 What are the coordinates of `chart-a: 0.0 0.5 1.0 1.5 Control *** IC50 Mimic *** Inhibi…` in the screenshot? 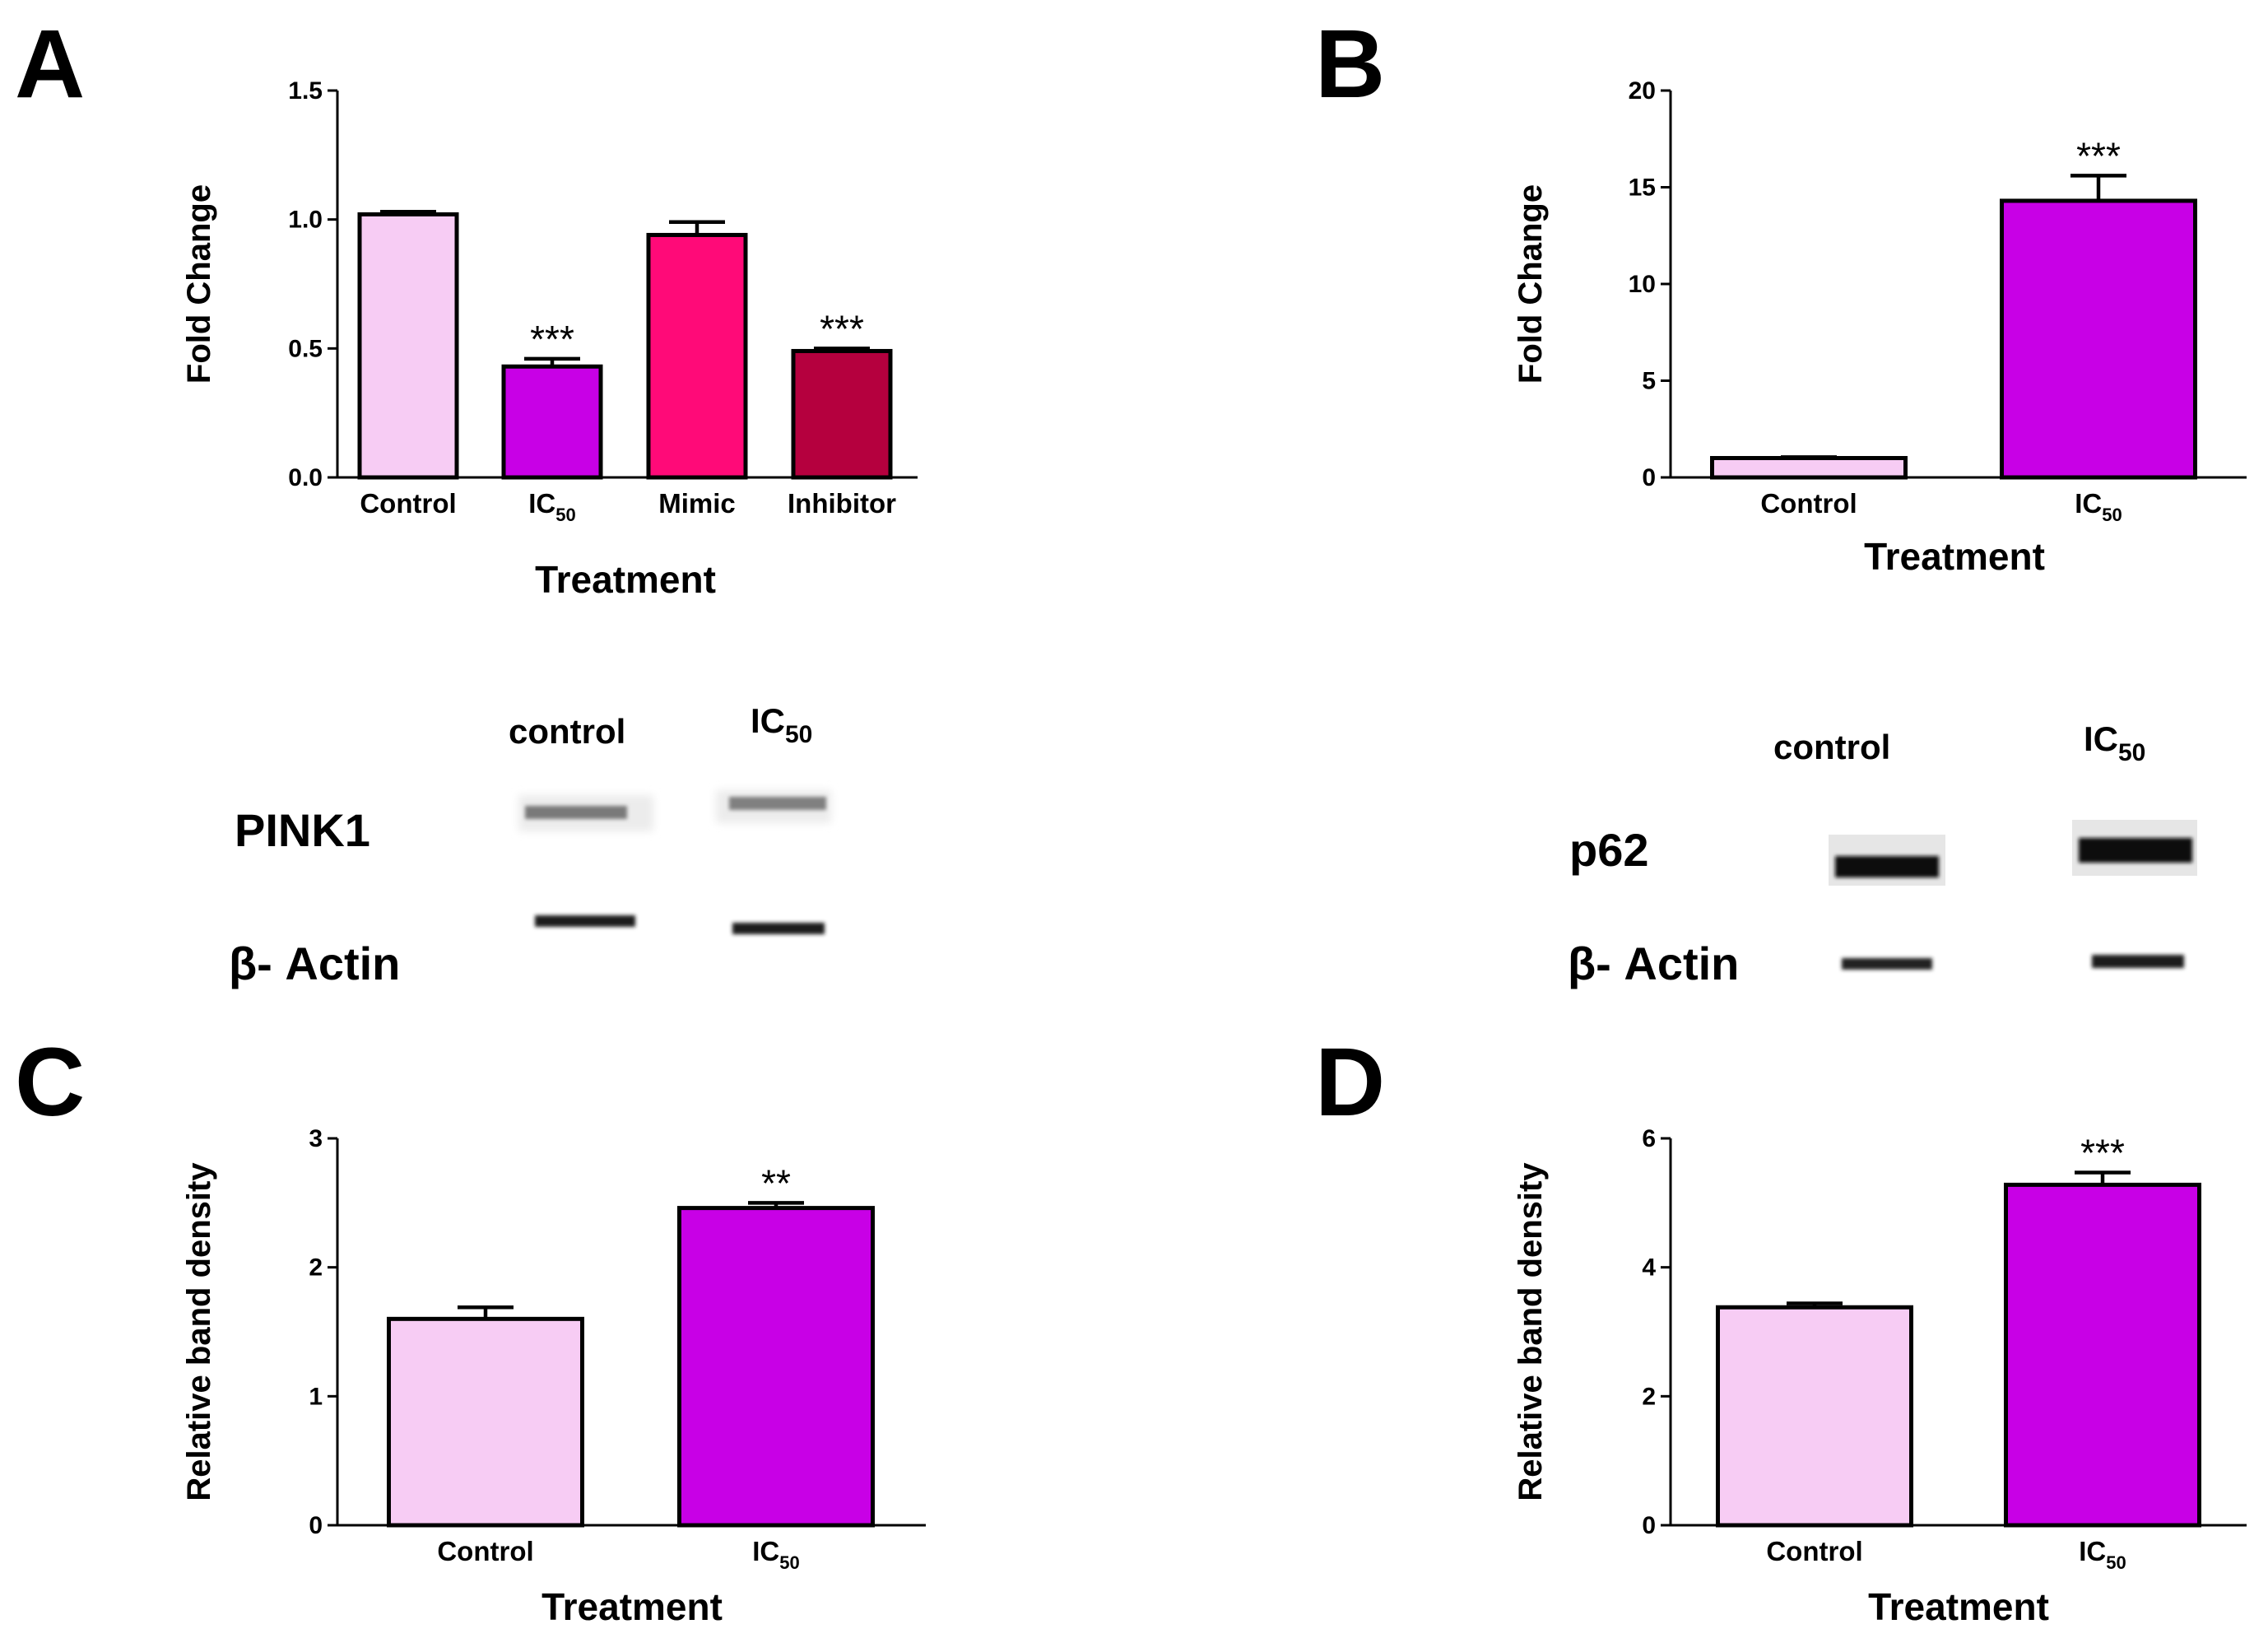 It's located at (549, 339).